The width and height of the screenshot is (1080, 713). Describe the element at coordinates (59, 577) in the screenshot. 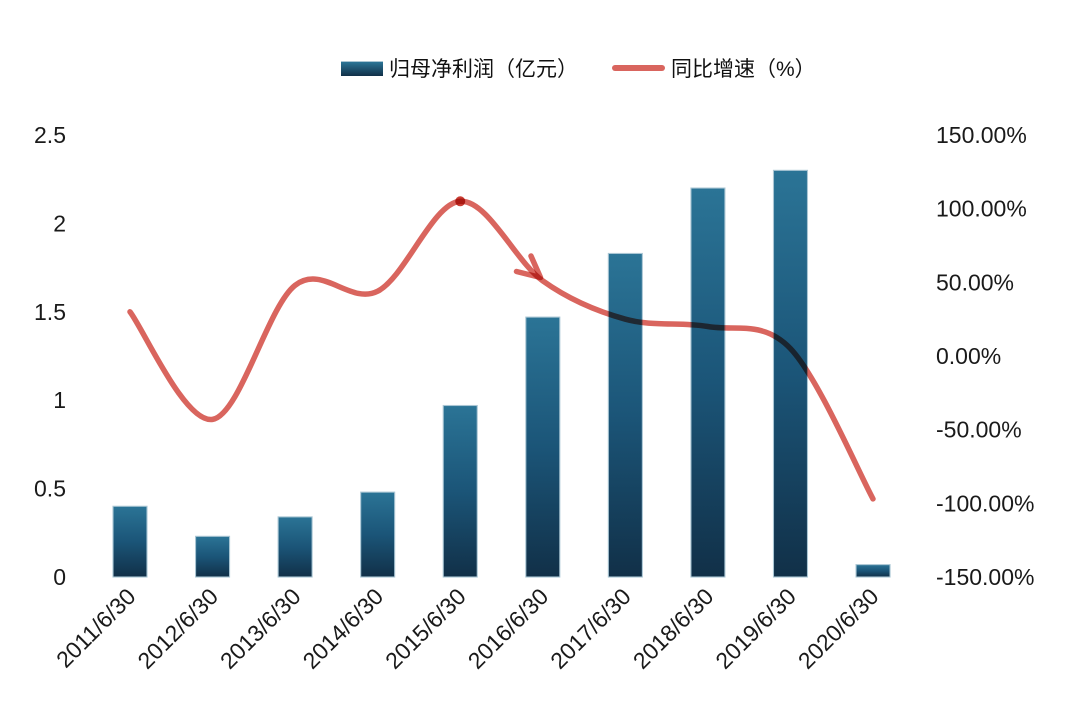

I see `y-axis-left-tick-label: 0` at that location.